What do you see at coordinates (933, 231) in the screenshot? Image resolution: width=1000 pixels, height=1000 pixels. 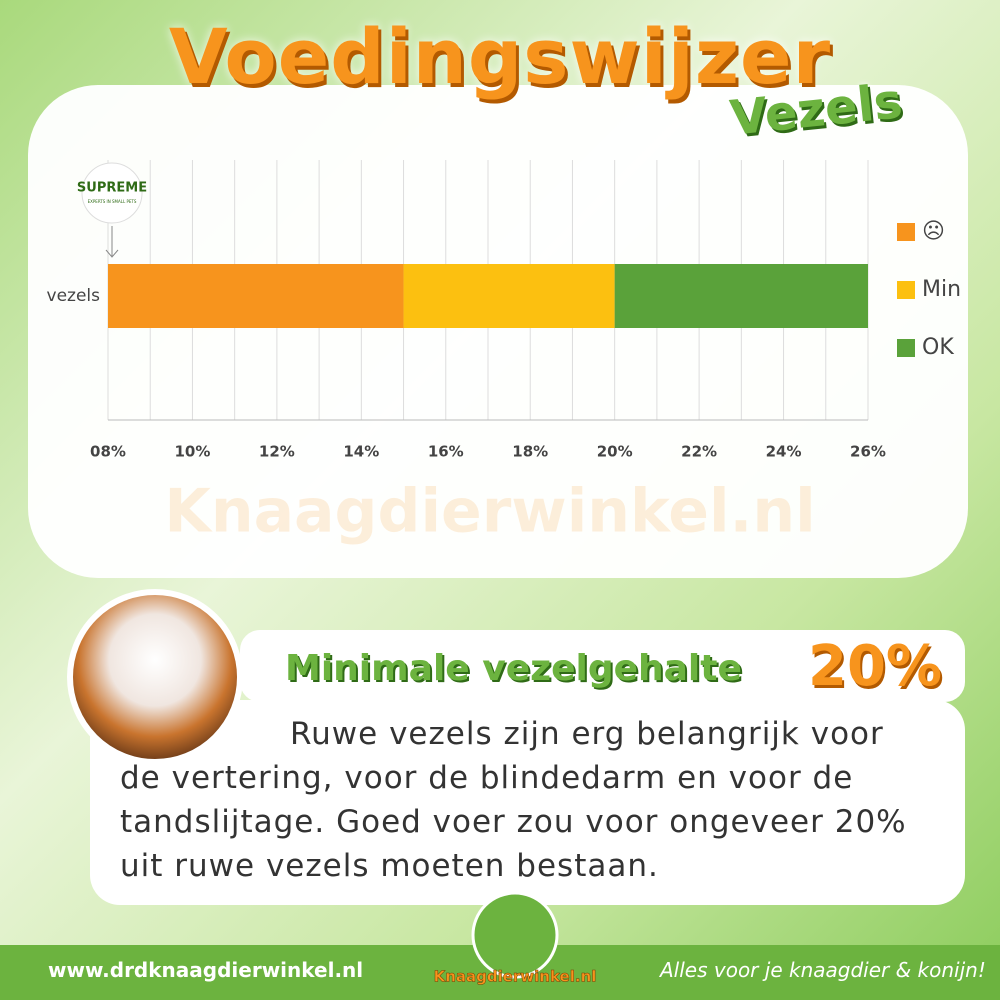 I see `legend-label: ☹` at bounding box center [933, 231].